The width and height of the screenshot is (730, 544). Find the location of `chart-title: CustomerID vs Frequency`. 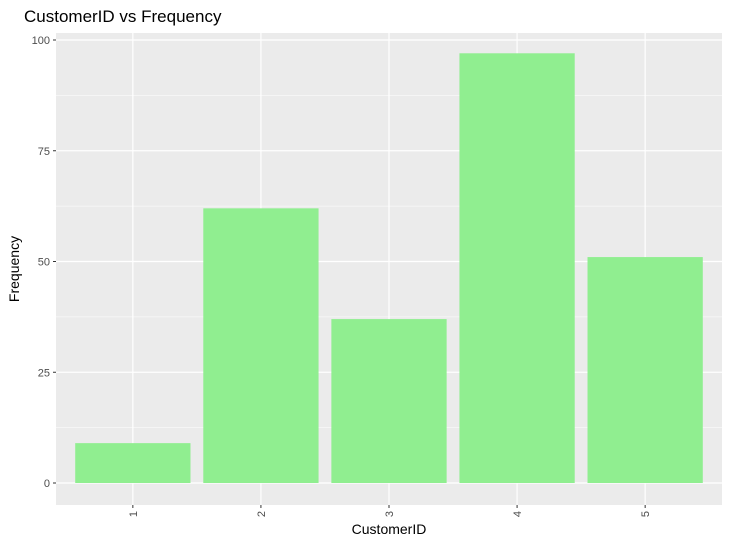

chart-title: CustomerID vs Frequency is located at coordinates (123, 16).